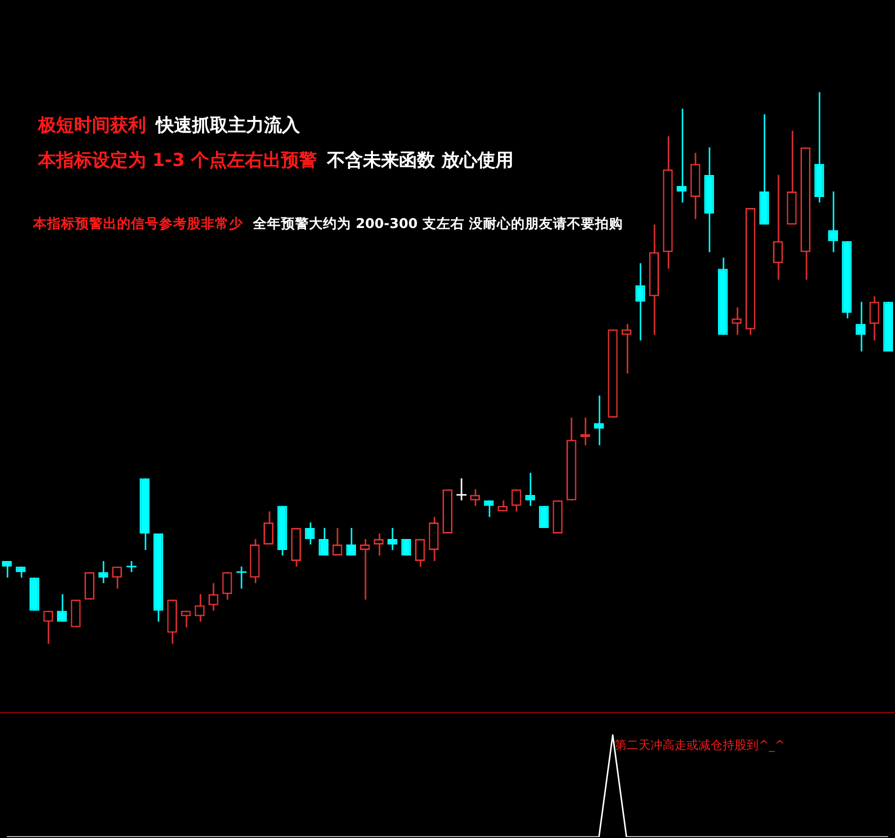  I want to click on annotation: 第二天冲高走或减仓持股到^_^, so click(699, 745).